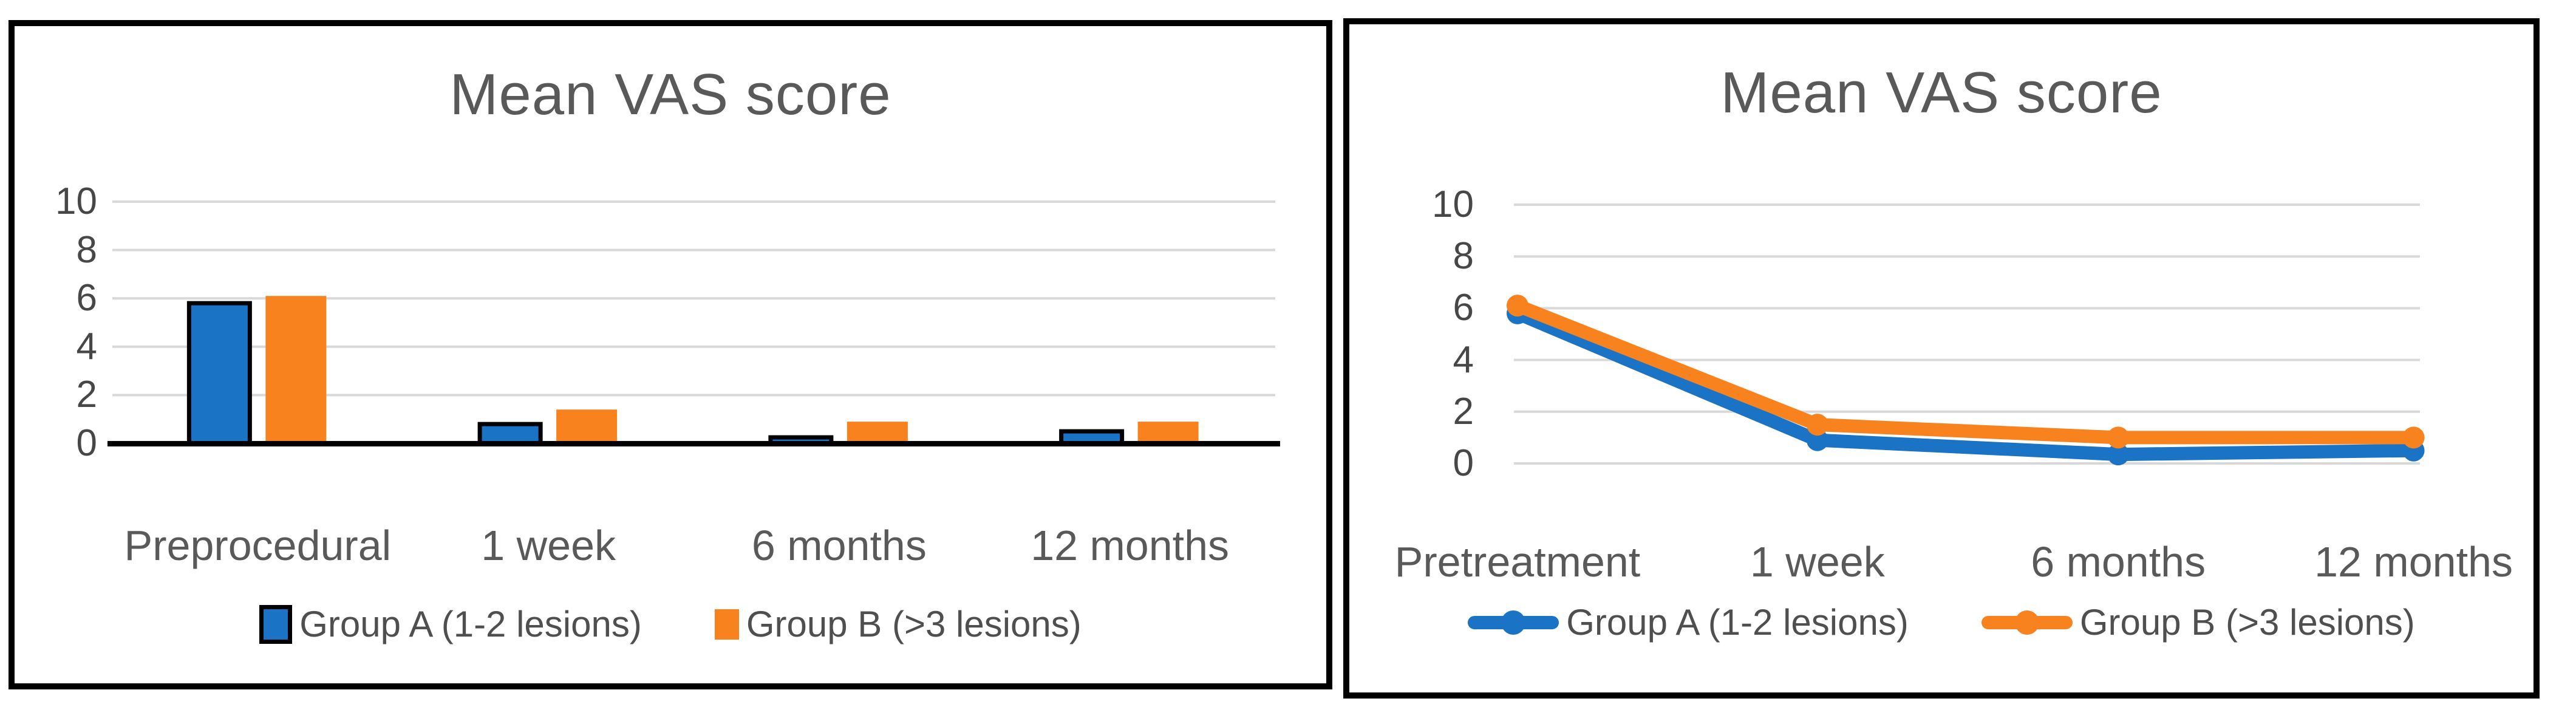  I want to click on x-axis-labels: Preprocedural 1 week 6 months 12 months, so click(693, 545).